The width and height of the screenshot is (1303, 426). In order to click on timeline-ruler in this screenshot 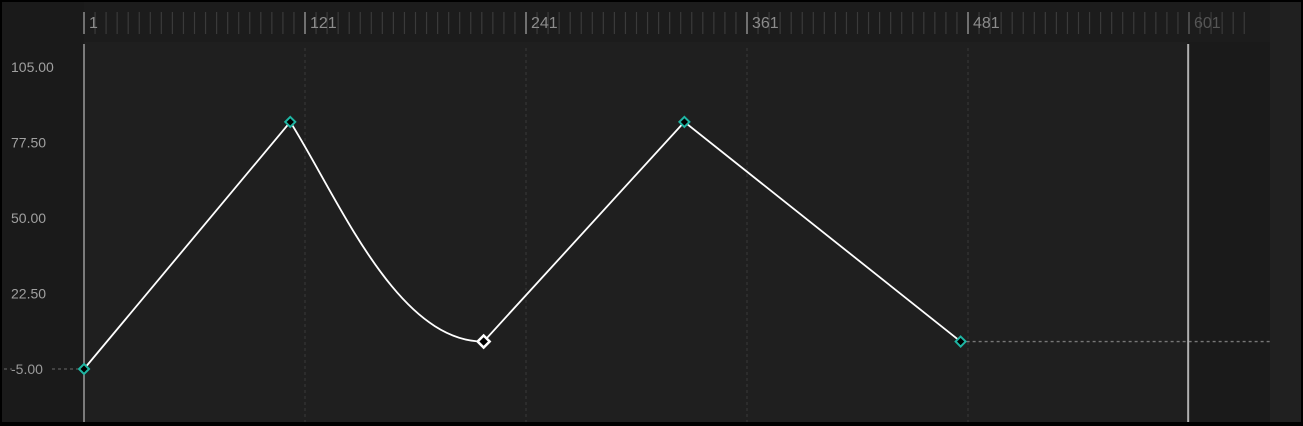, I will do `click(677, 22)`.